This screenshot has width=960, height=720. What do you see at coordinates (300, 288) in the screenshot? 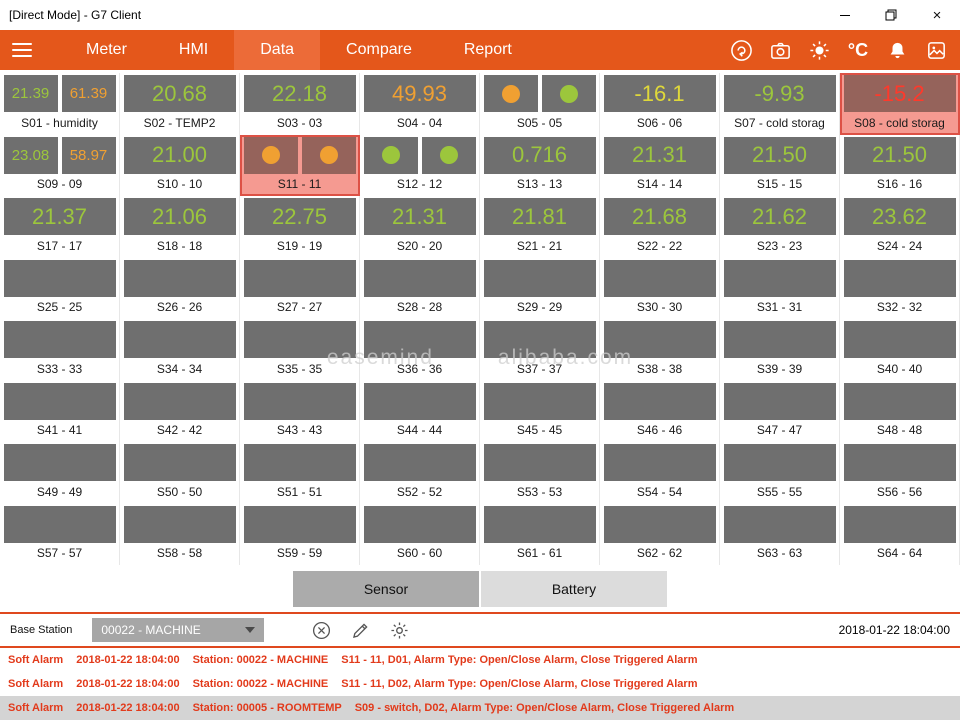
I see `sensor-tile: S27 - 27` at bounding box center [300, 288].